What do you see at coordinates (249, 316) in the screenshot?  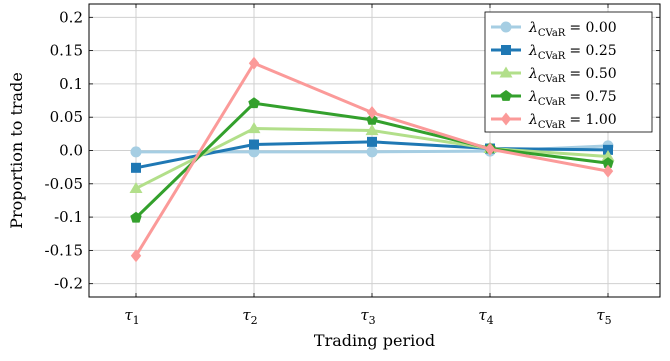 I see `x-tick-label: τ2` at bounding box center [249, 316].